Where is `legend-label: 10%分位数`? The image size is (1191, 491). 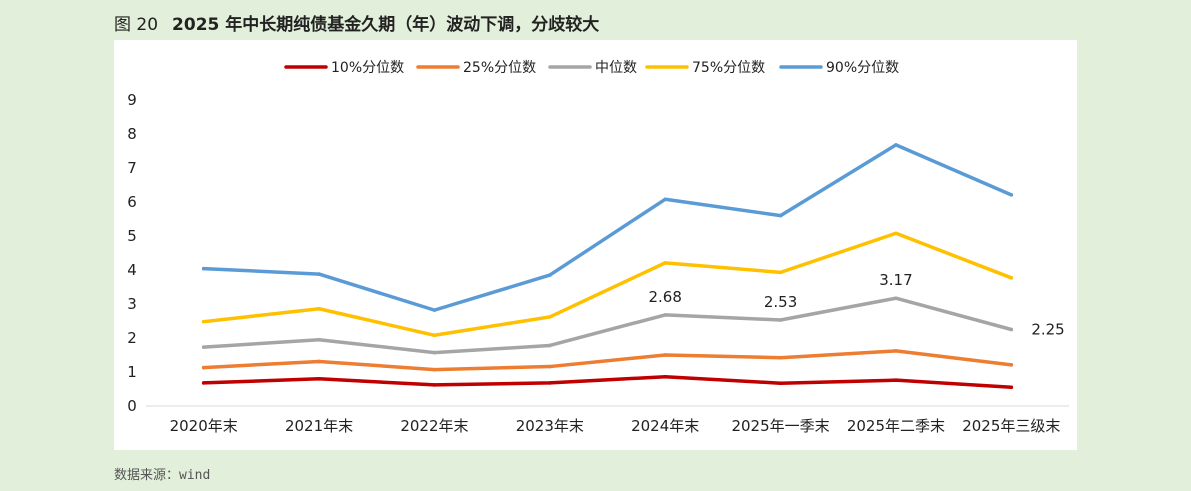 legend-label: 10%分位数 is located at coordinates (367, 68).